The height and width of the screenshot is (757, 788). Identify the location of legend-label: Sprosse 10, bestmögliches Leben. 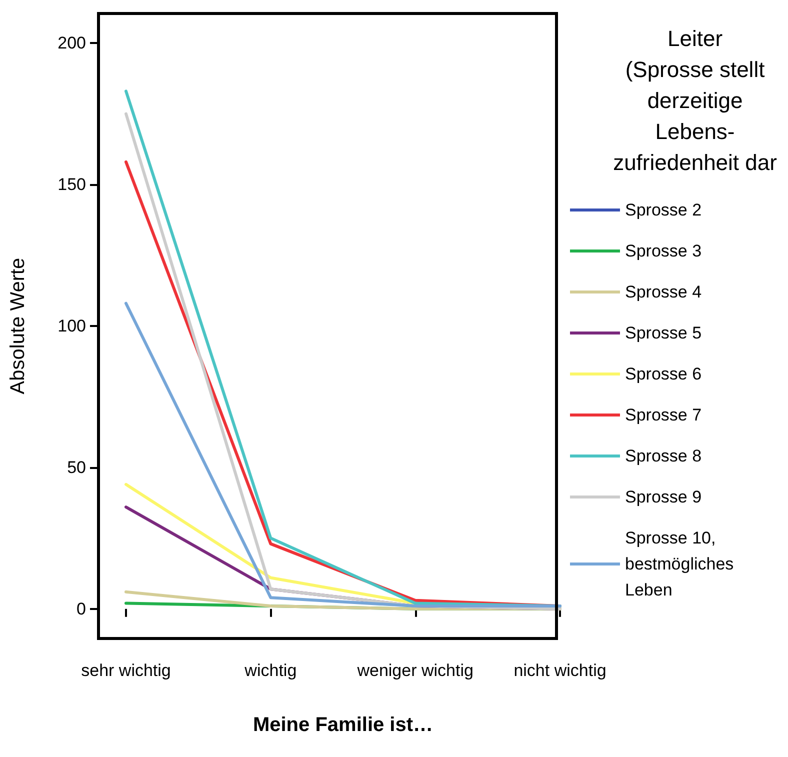
(681, 564).